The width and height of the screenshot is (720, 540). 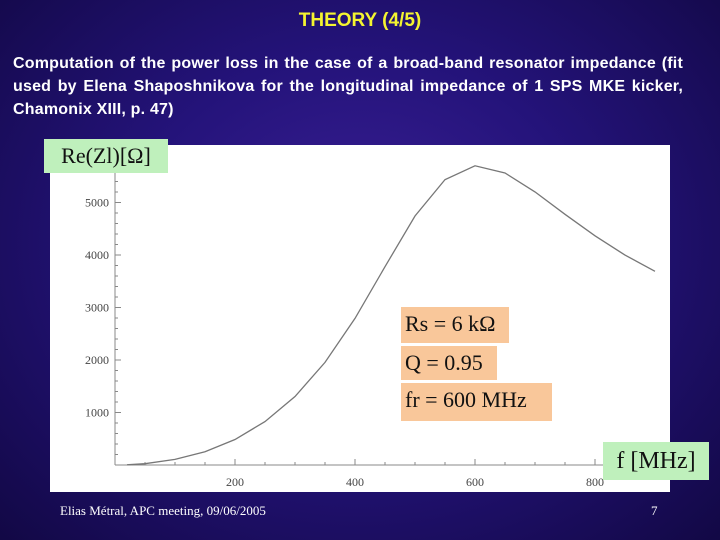 What do you see at coordinates (656, 461) in the screenshot?
I see `x-axis-label: f [MHz]` at bounding box center [656, 461].